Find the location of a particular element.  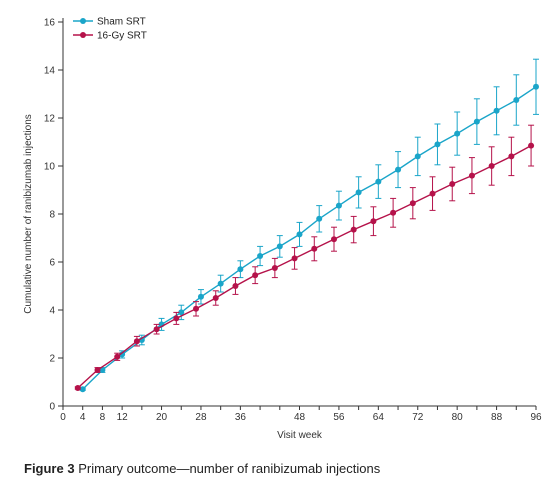

y-tick-label: 12 is located at coordinates (50, 119).